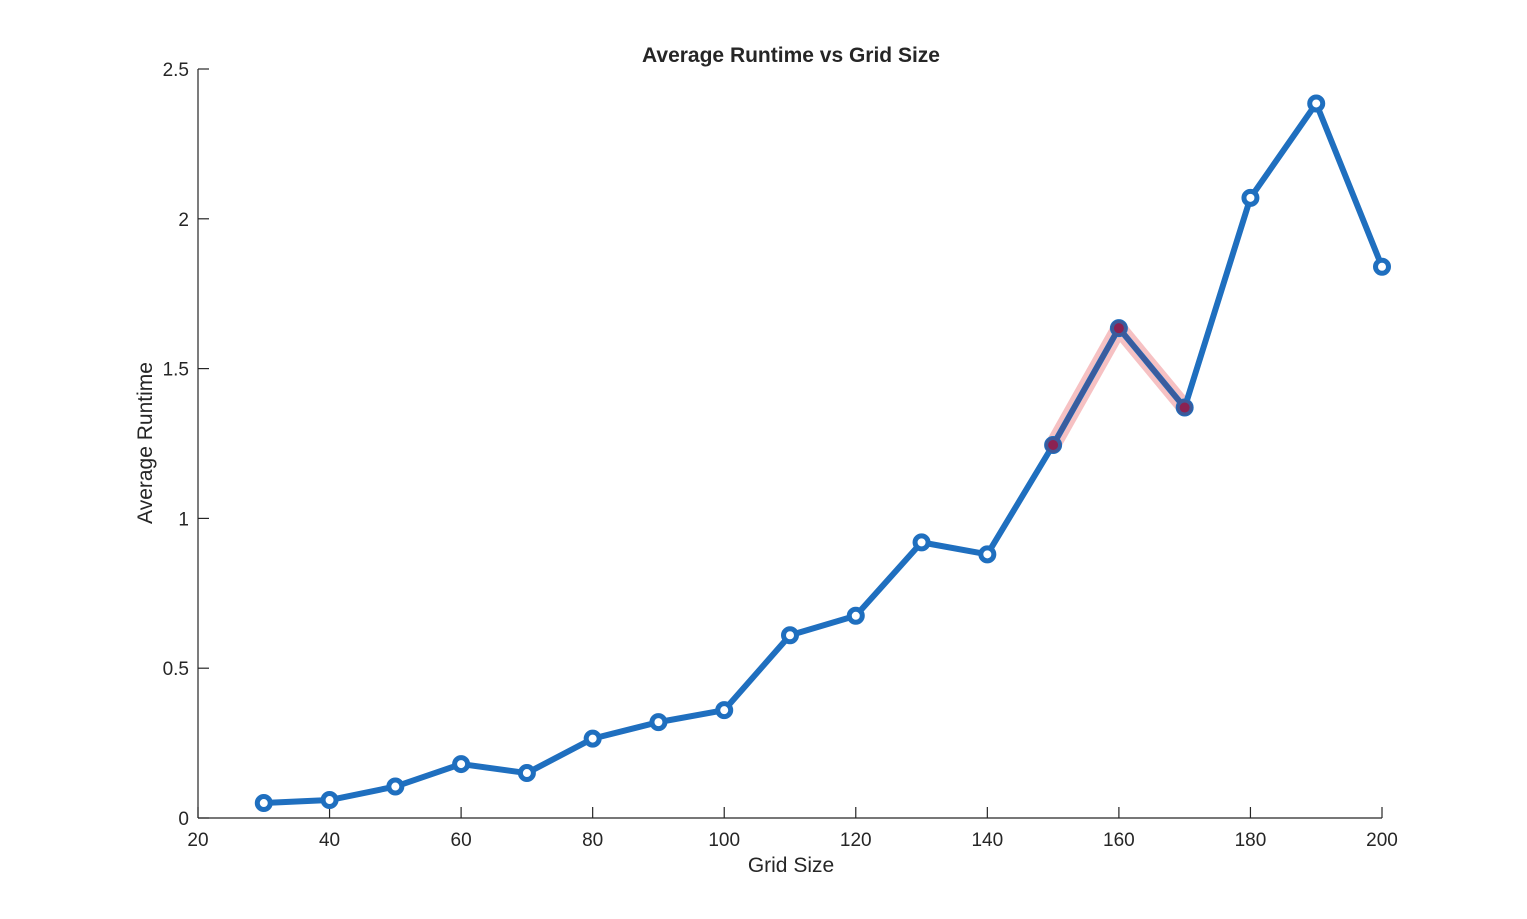 This screenshot has height=919, width=1527. Describe the element at coordinates (145, 443) in the screenshot. I see `y-axis-title: Average Runtime` at that location.